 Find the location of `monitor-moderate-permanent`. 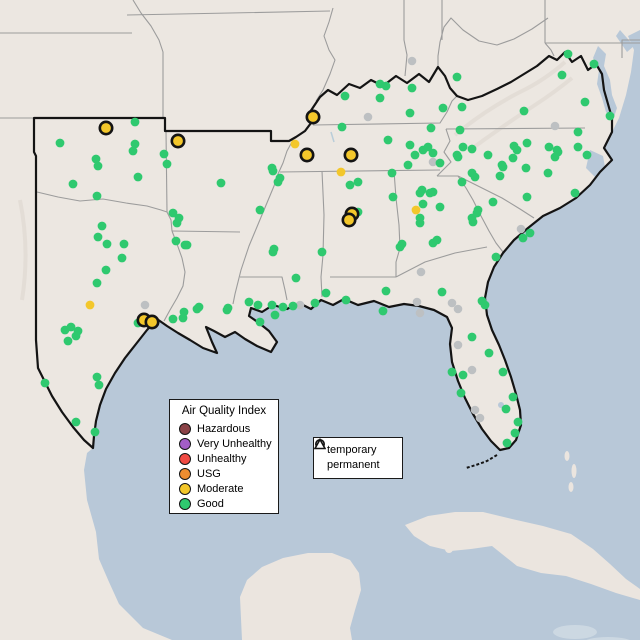

monitor-moderate-permanent is located at coordinates (295, 144).